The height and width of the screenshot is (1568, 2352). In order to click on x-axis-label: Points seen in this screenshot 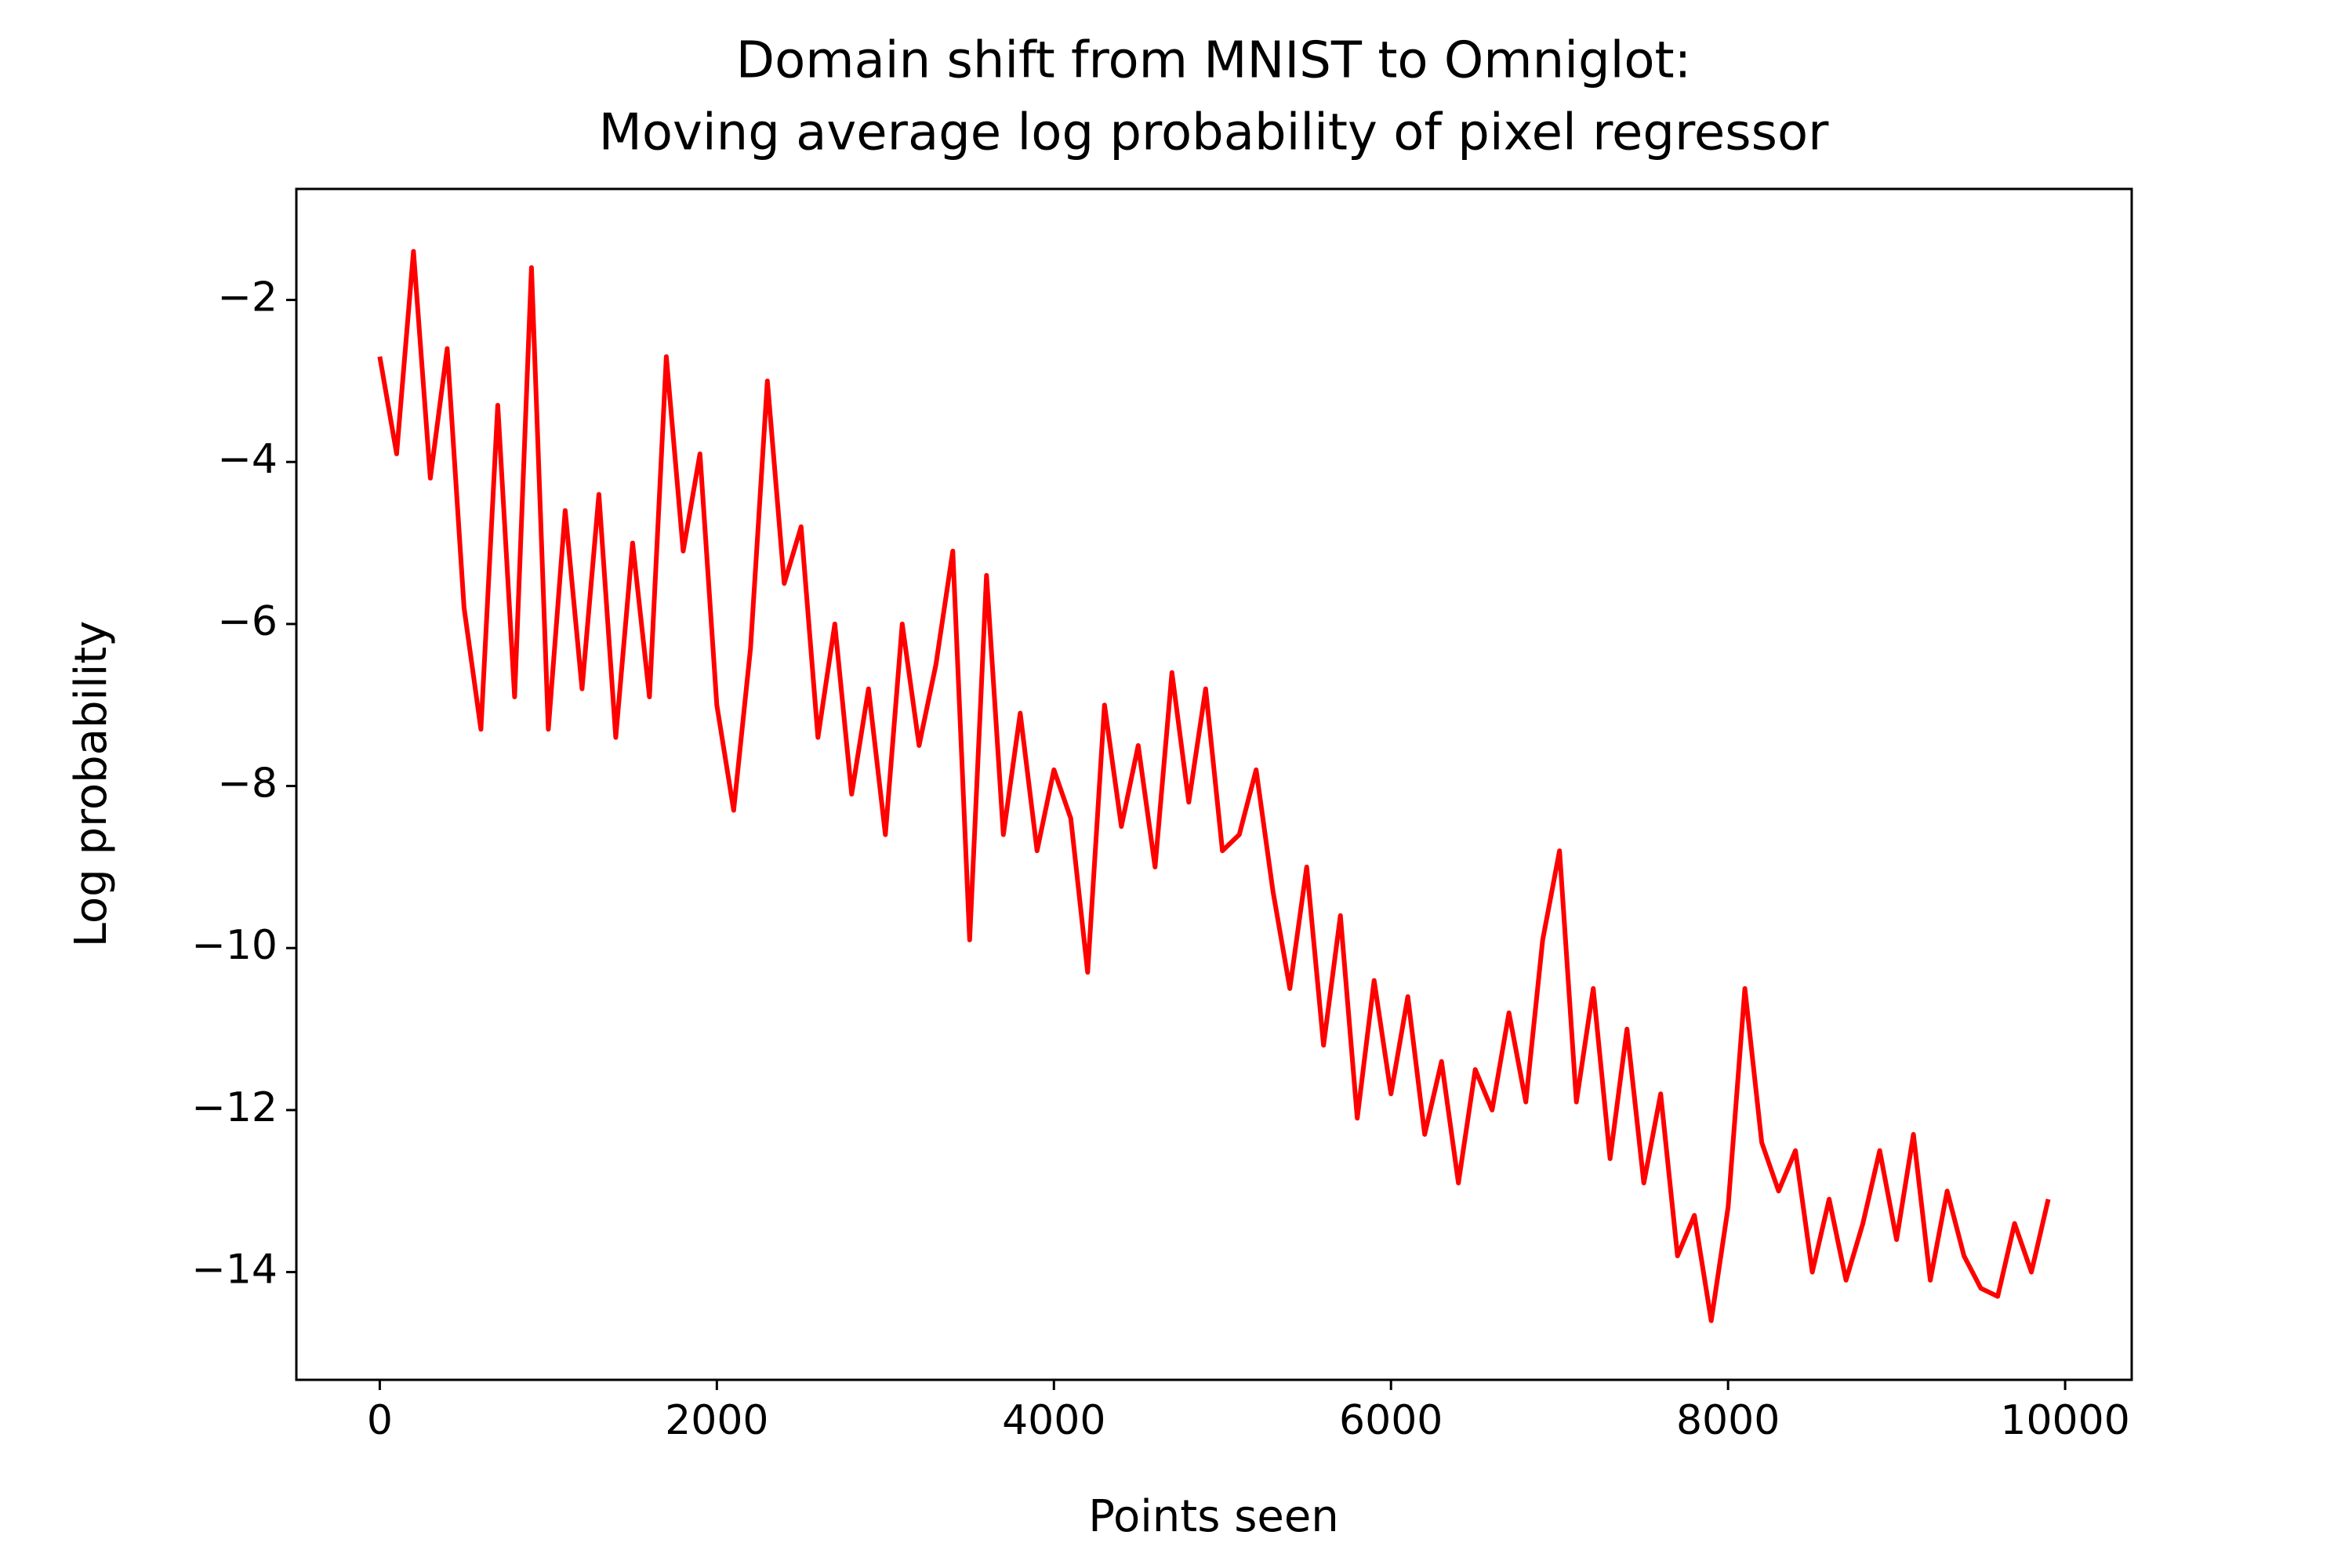, I will do `click(1213, 1516)`.